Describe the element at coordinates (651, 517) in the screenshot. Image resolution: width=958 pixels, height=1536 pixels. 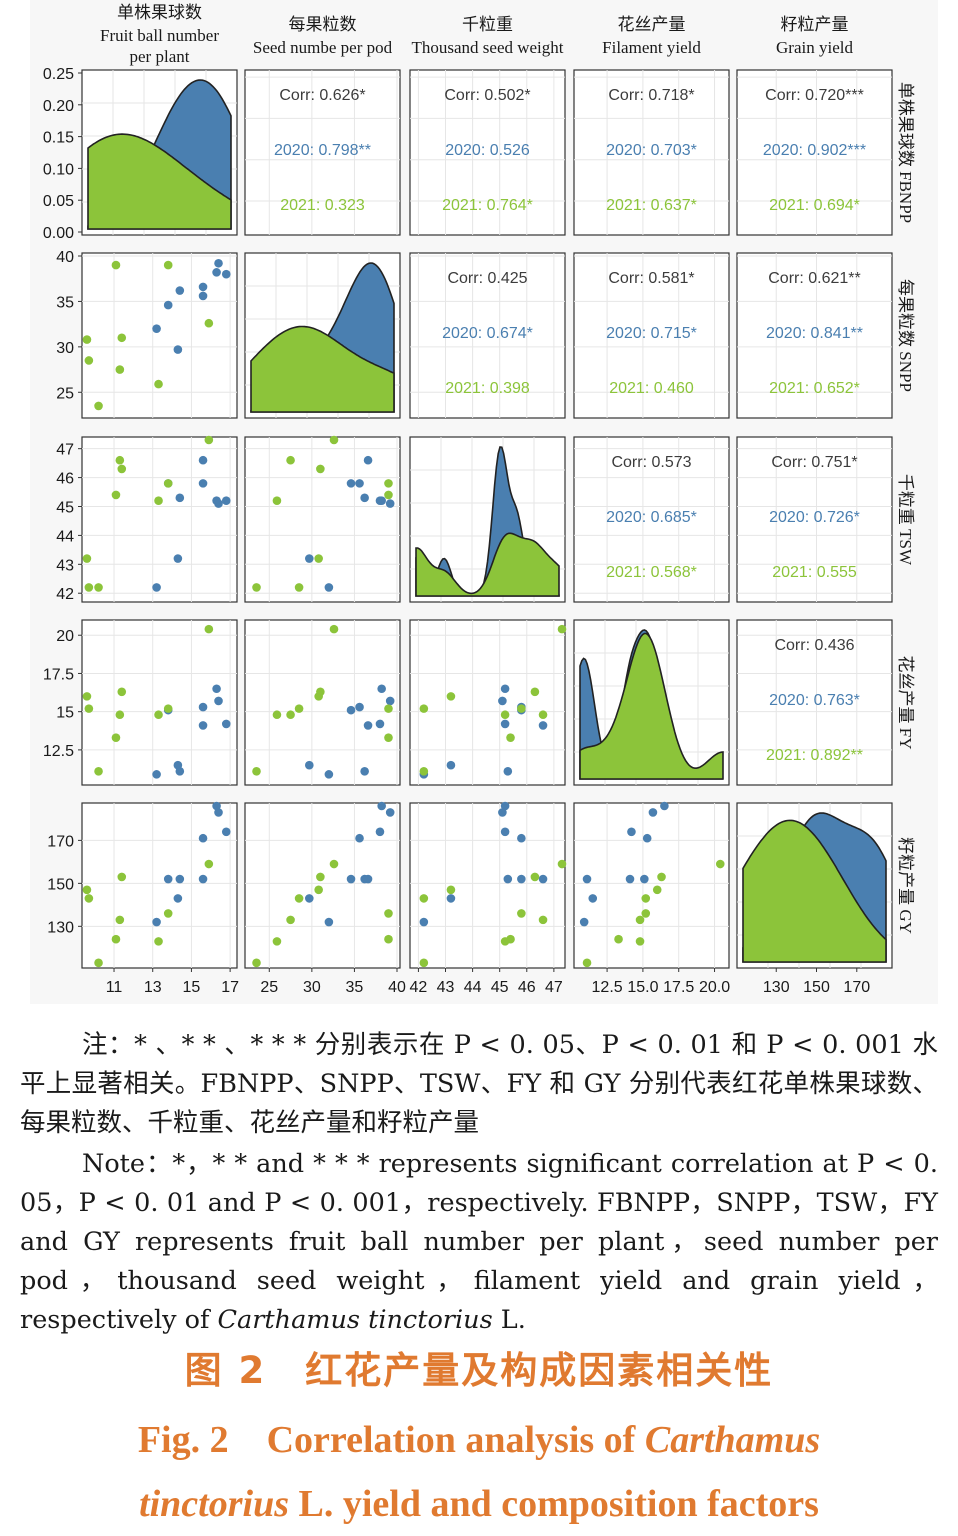
I see `corr-2020-label: 2020: 0.685*` at that location.